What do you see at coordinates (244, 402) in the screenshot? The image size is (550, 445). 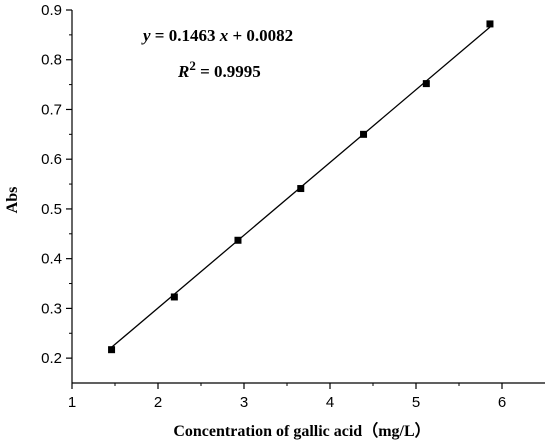 I see `x-tick-label: 3` at bounding box center [244, 402].